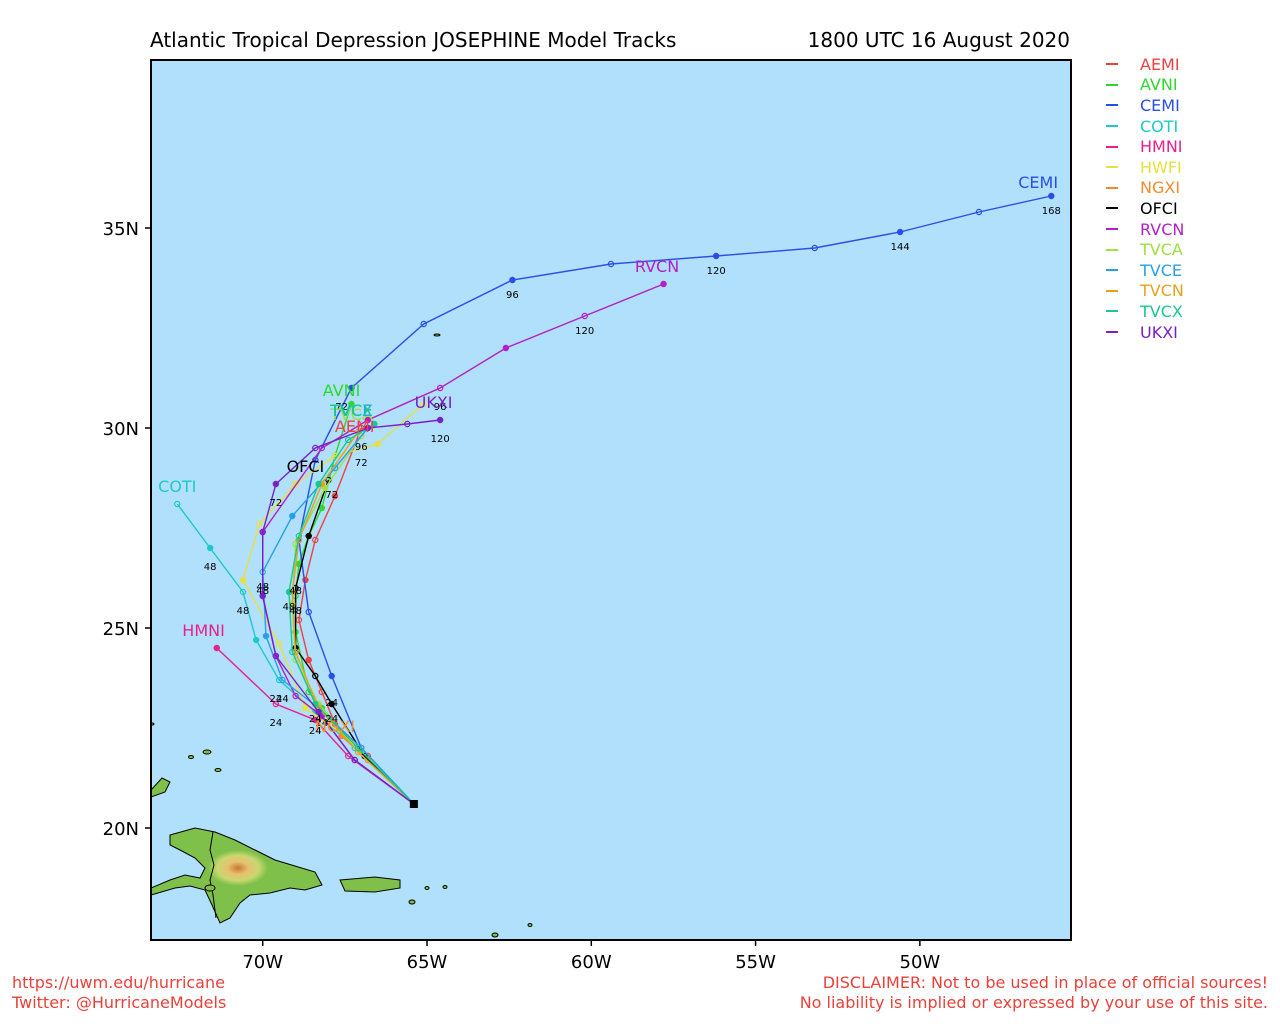  I want to click on model-name-label: TVCE, so click(350, 410).